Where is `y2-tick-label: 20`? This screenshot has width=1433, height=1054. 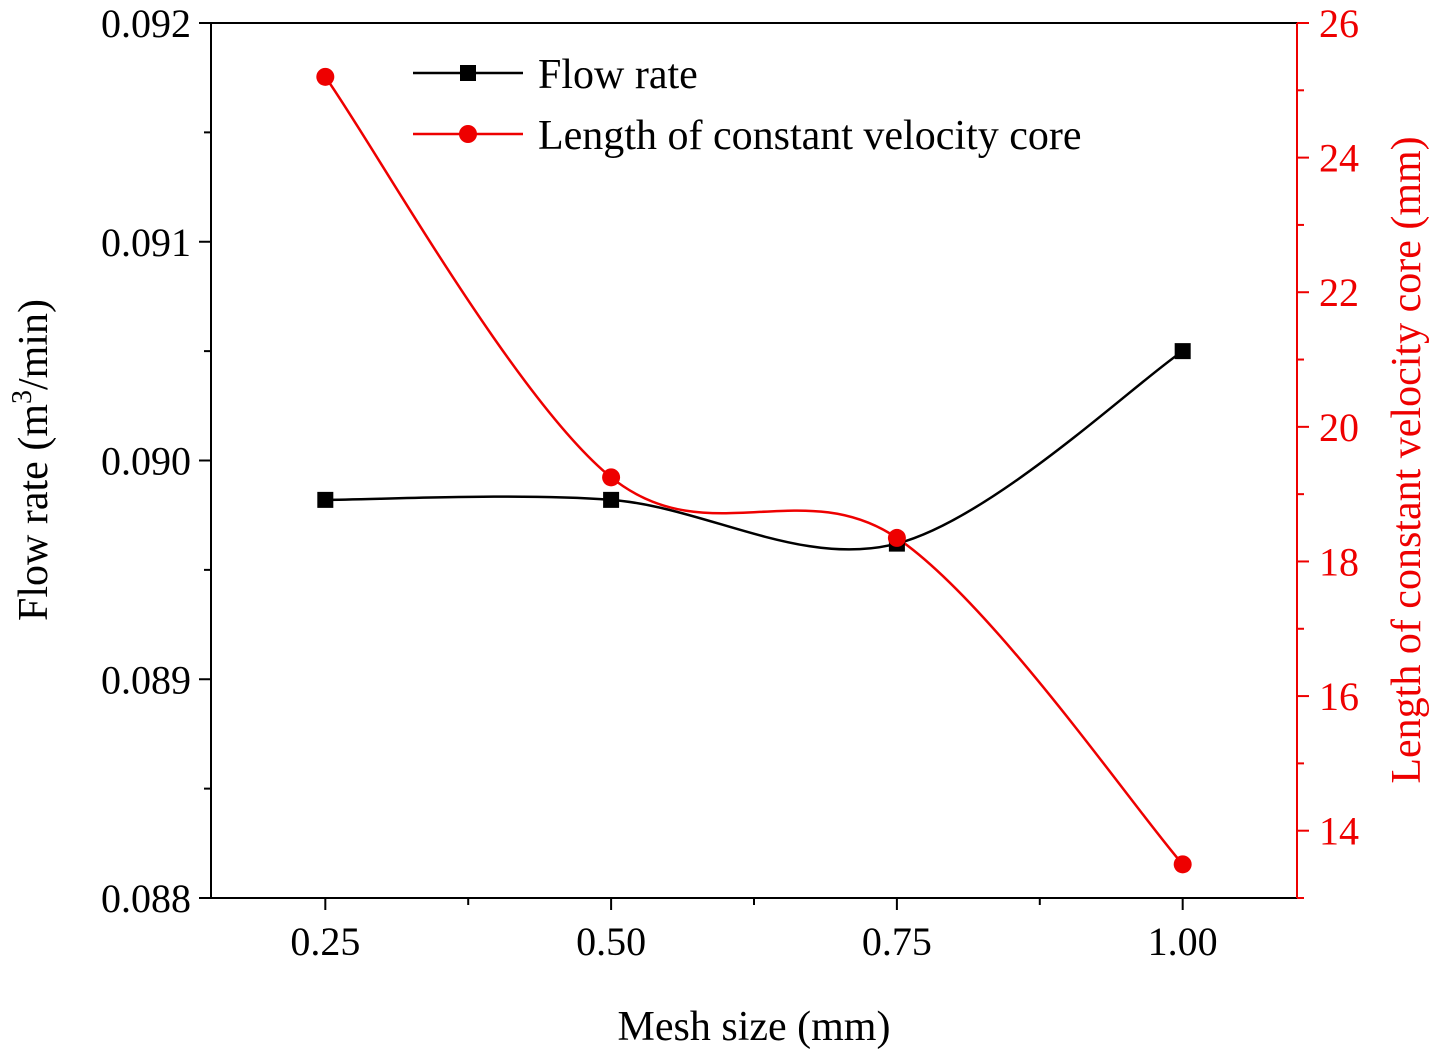 y2-tick-label: 20 is located at coordinates (1339, 427).